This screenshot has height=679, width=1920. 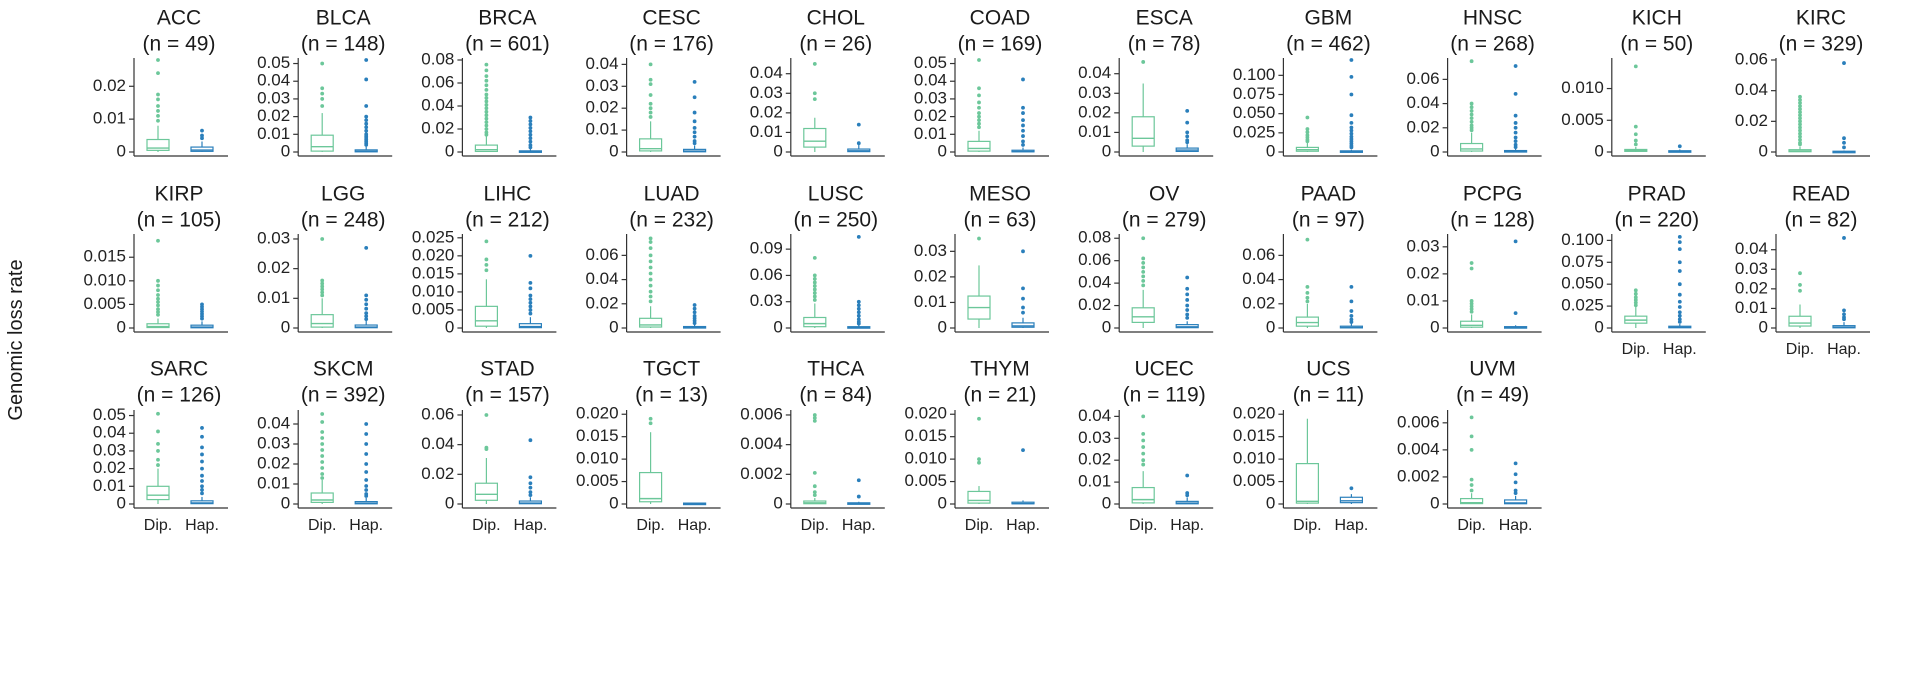 I want to click on panel-ucs: UCS (n = 11) 0 0.005 0.010 0.015 0.020 Dip. Hap., so click(x=1305, y=446).